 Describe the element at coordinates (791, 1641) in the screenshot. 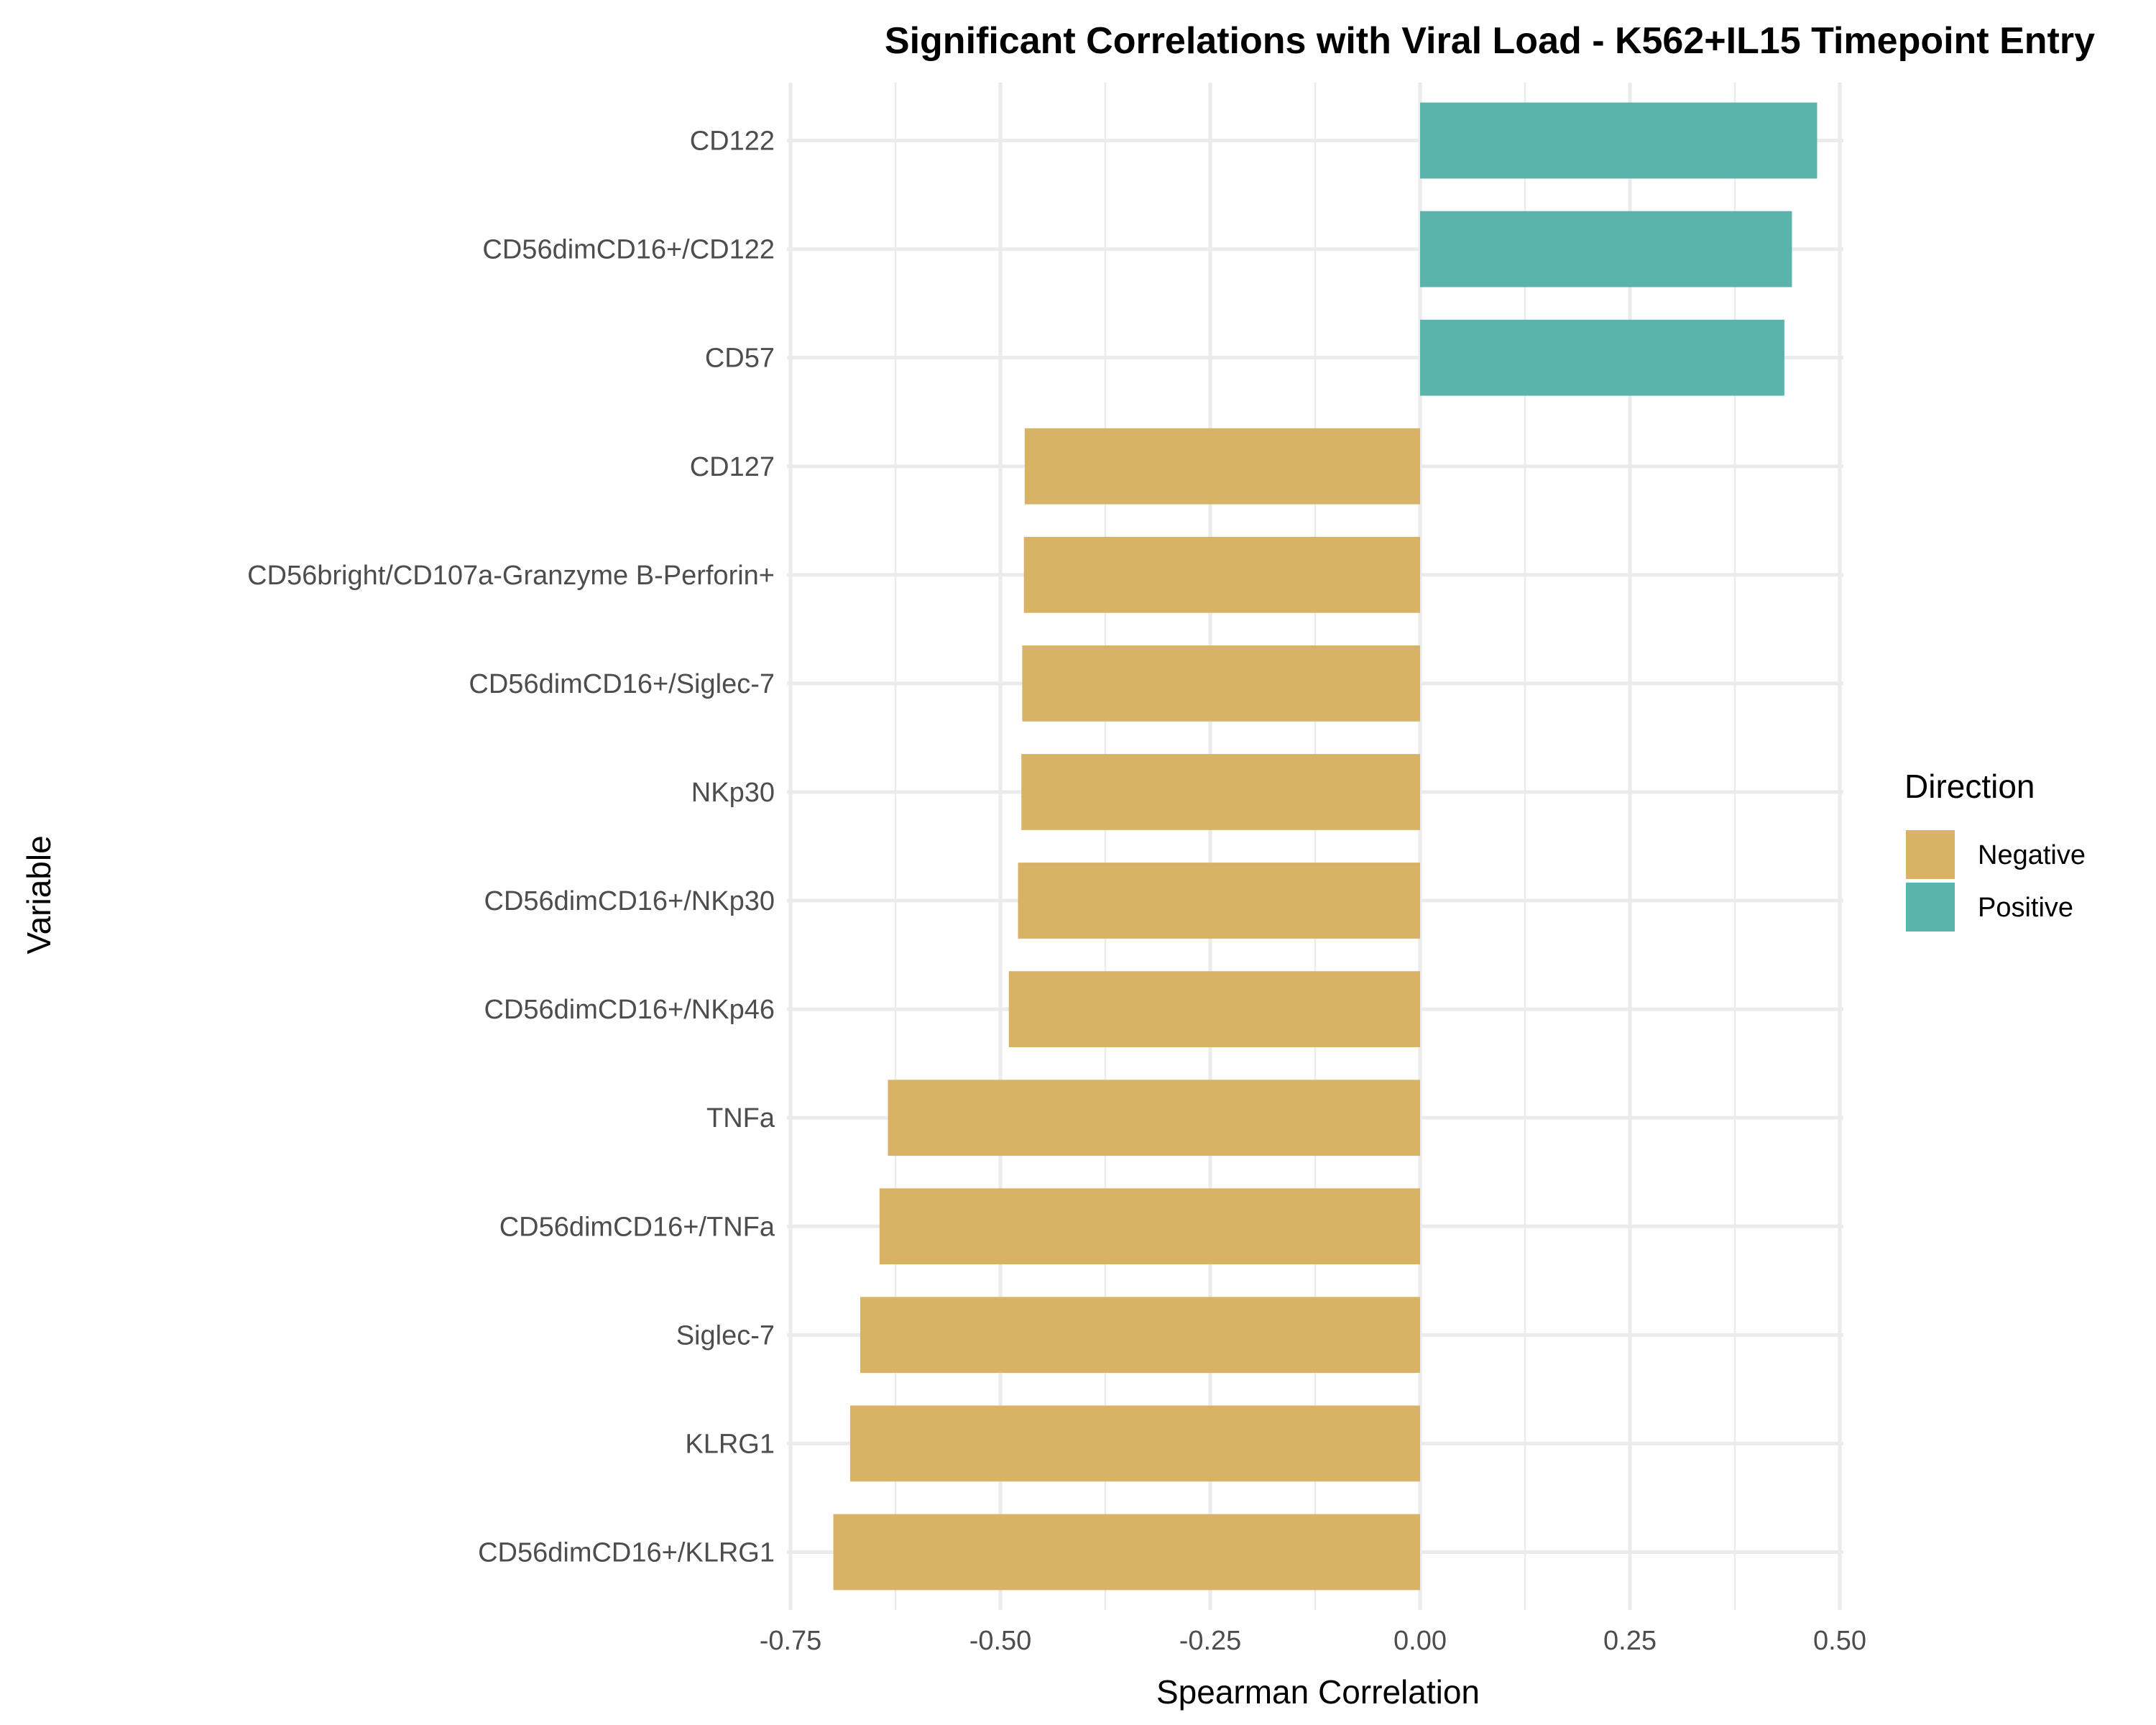

I see `x-tick-label: -0.75` at that location.